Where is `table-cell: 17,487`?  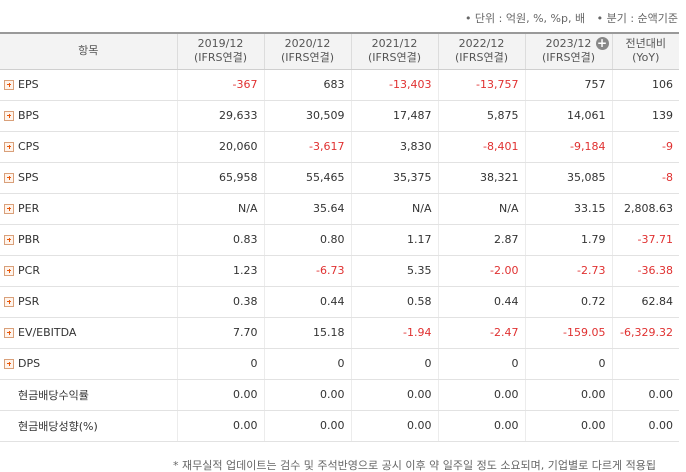 table-cell: 17,487 is located at coordinates (394, 116).